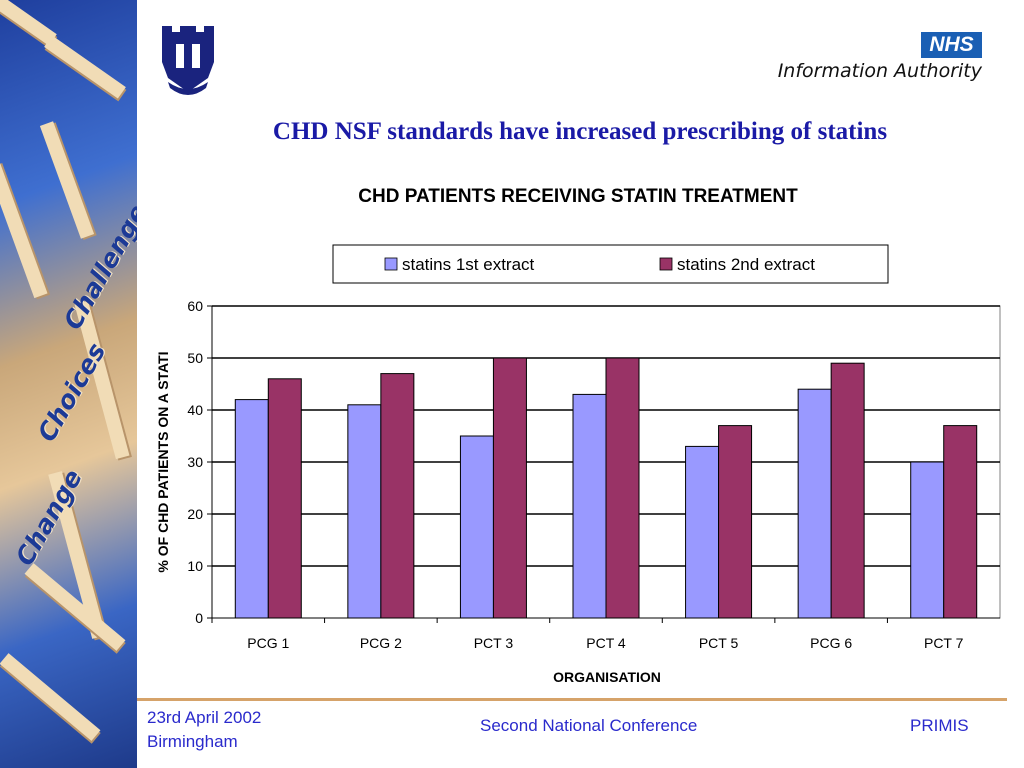  Describe the element at coordinates (195, 306) in the screenshot. I see `y-tick-label: 60` at that location.